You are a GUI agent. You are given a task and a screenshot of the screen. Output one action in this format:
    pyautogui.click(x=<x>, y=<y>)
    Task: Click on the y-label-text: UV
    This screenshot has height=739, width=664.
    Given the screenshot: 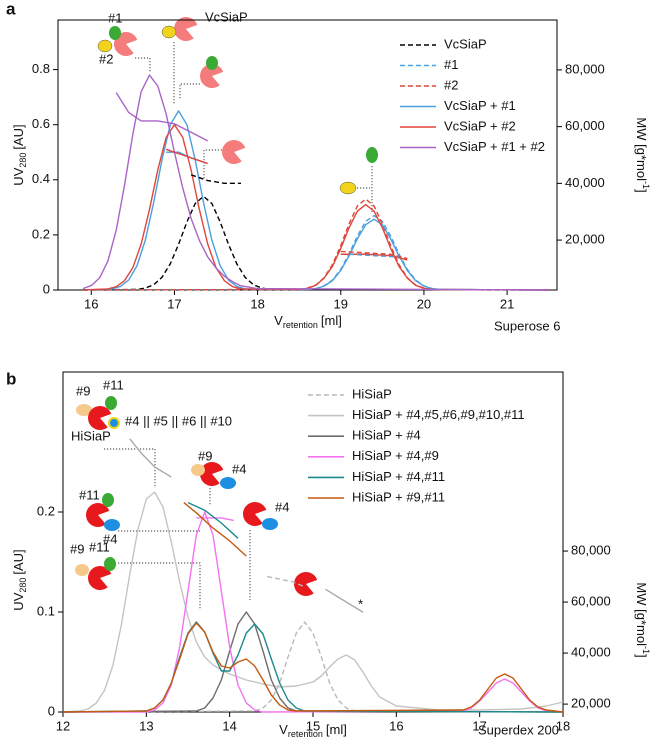 What is the action you would take?
    pyautogui.click(x=18, y=176)
    